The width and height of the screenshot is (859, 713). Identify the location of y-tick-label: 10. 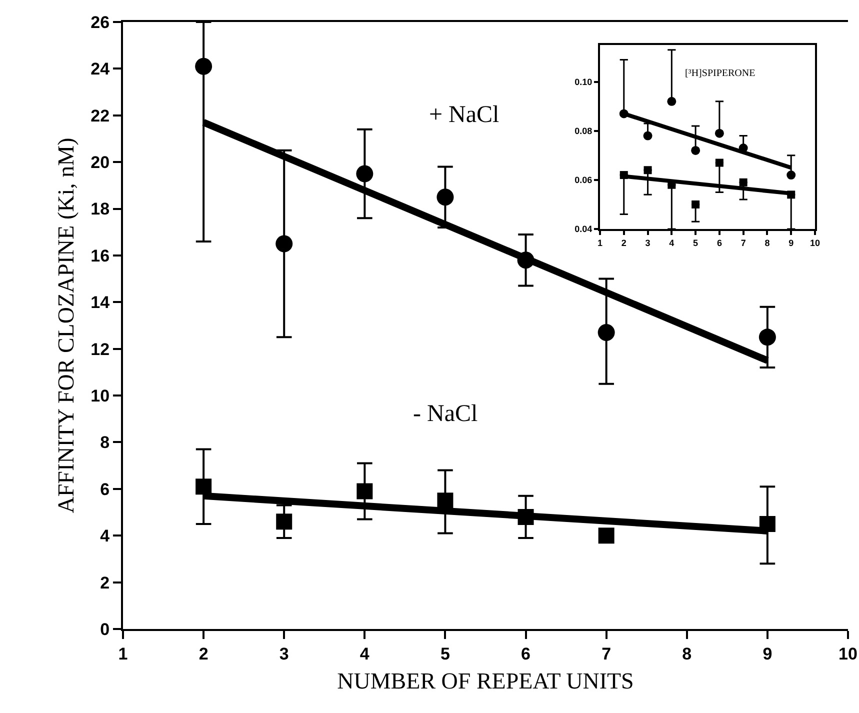
(100, 396).